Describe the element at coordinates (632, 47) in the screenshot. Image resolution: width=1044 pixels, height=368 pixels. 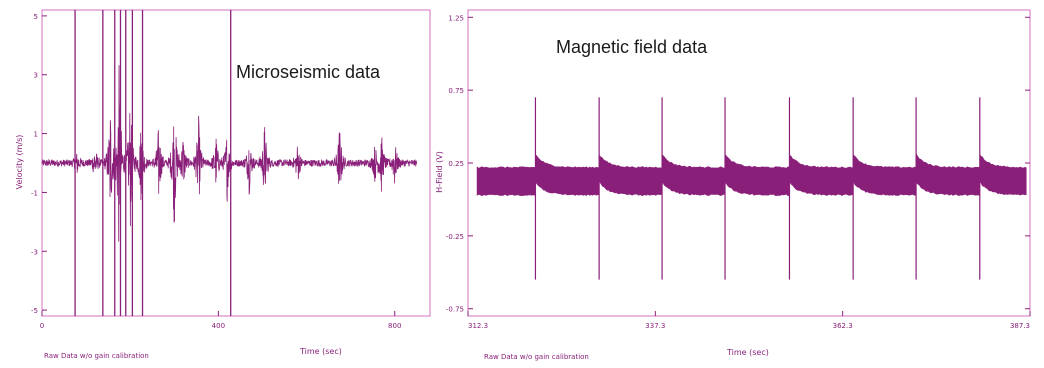
I see `right-overlay-title: Magnetic field data` at that location.